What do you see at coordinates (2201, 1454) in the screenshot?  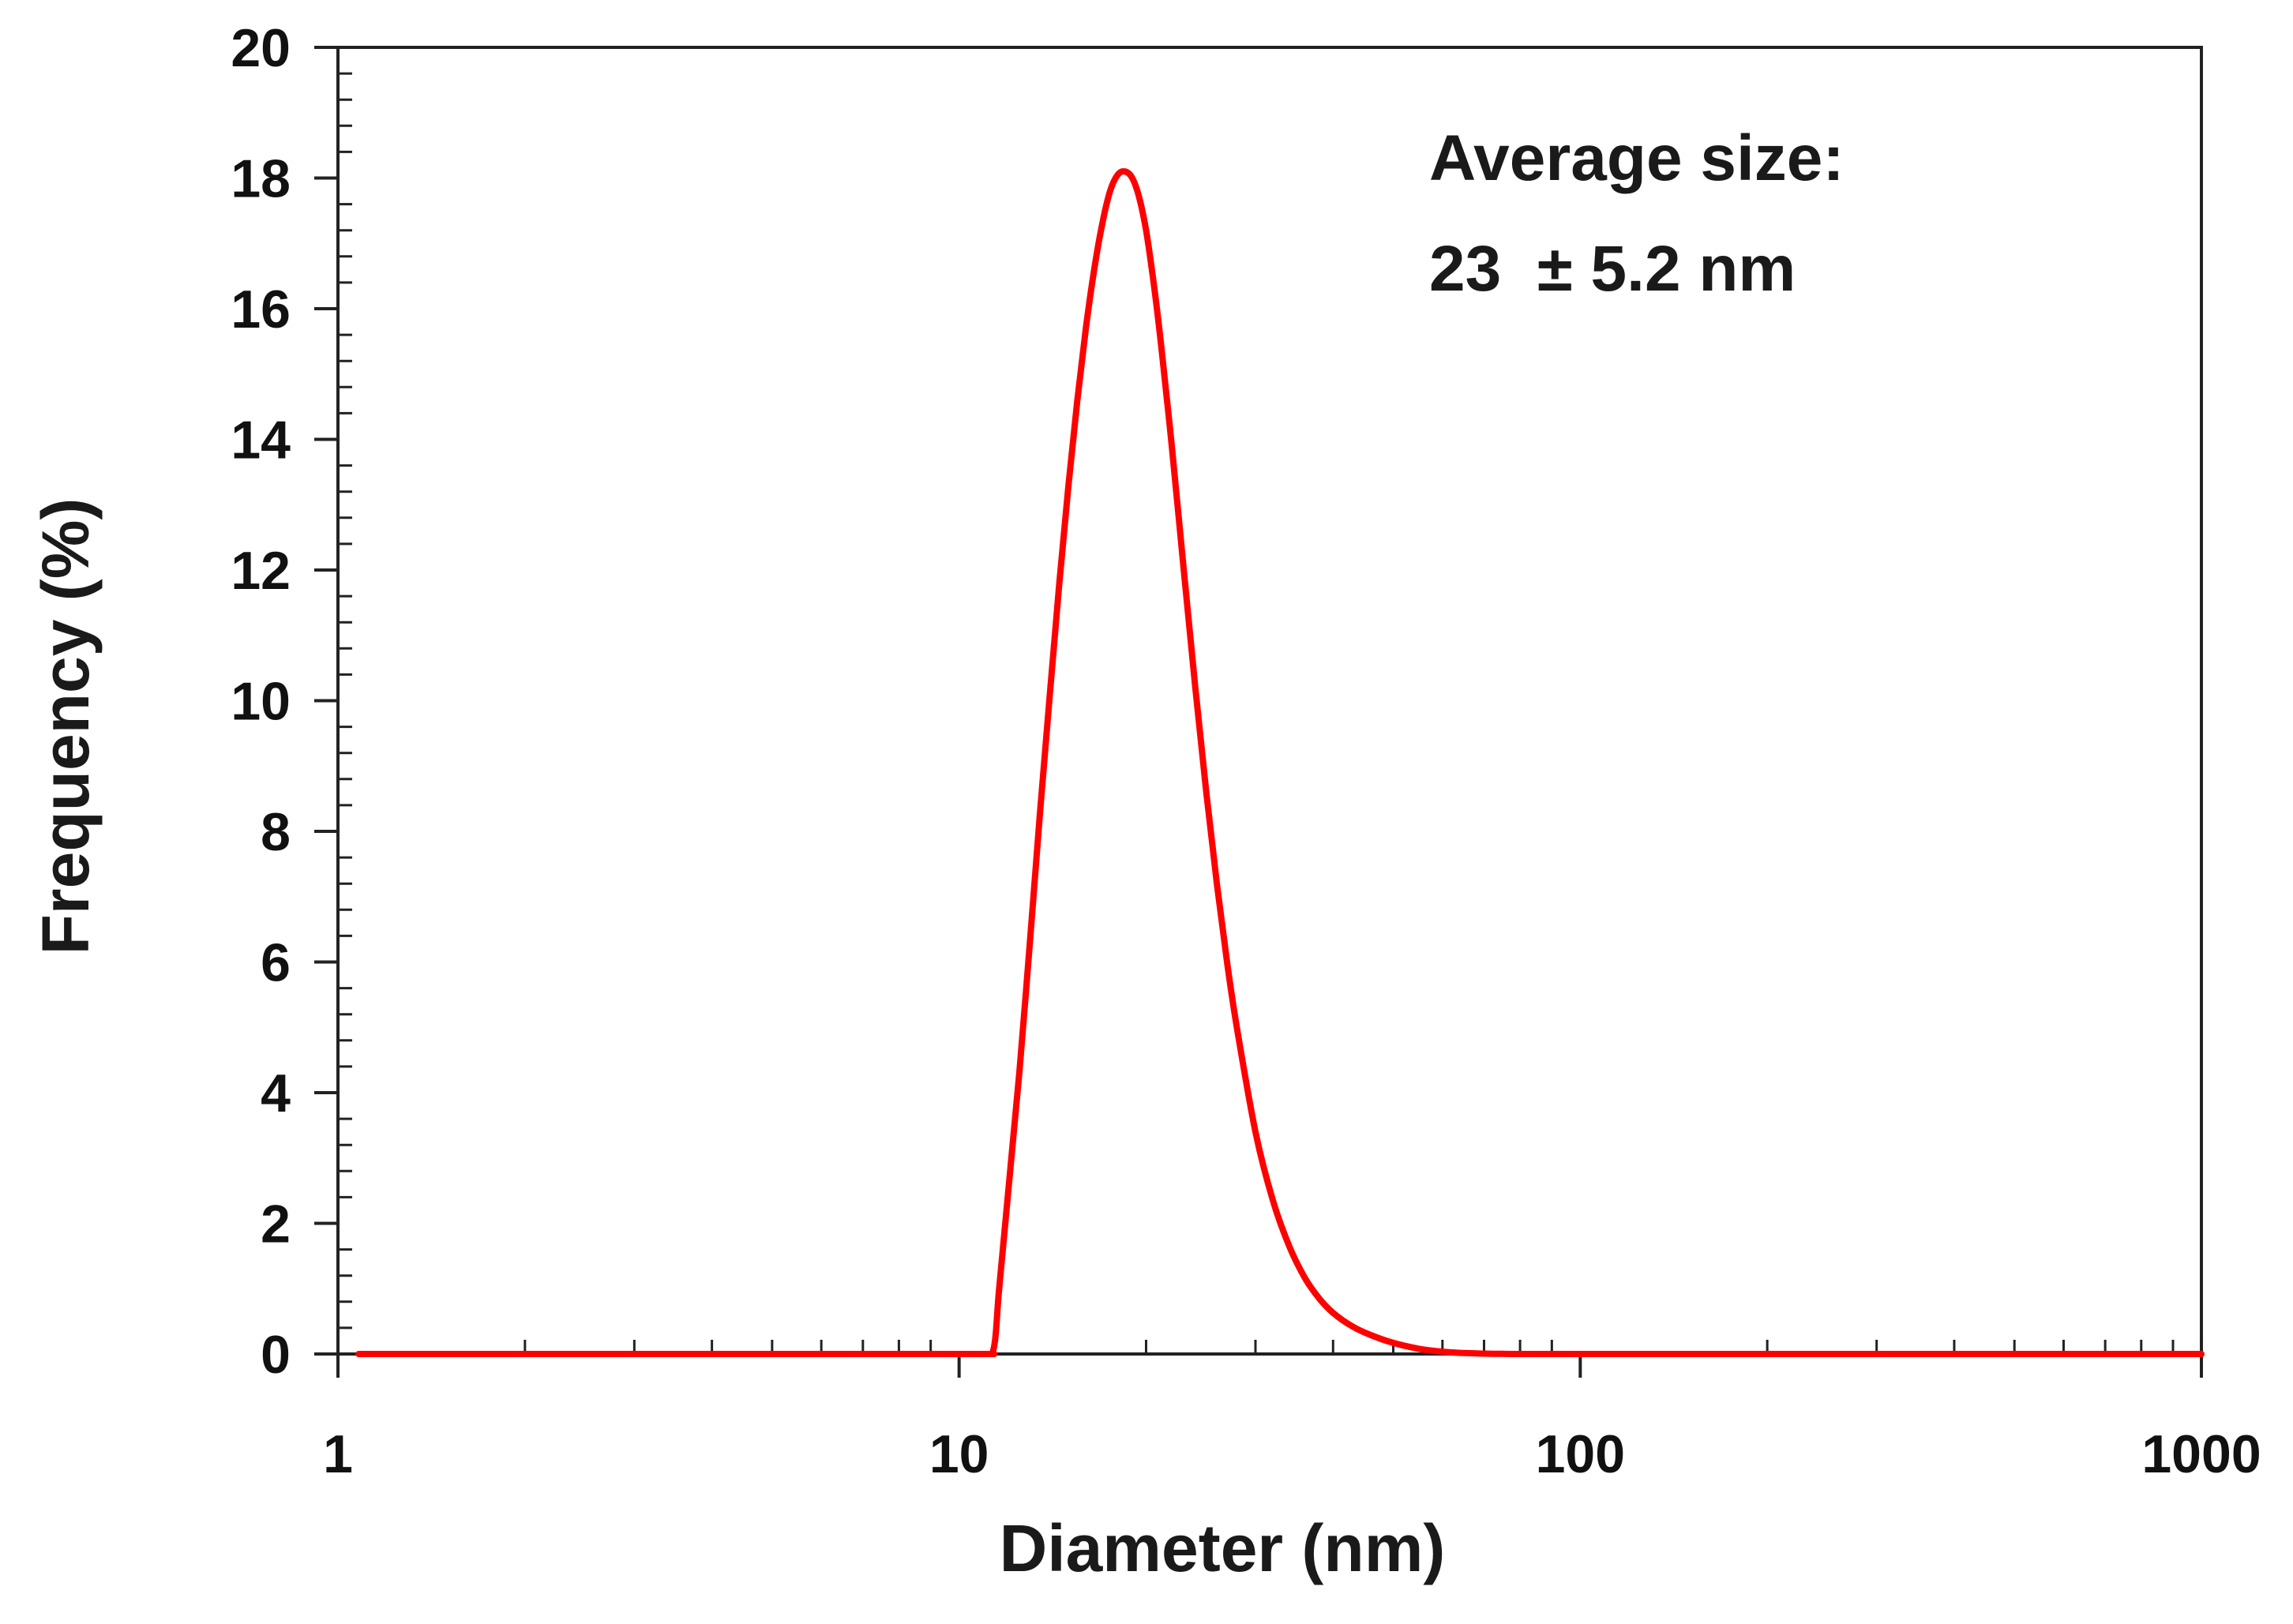 I see `x-tick-label: 1000` at bounding box center [2201, 1454].